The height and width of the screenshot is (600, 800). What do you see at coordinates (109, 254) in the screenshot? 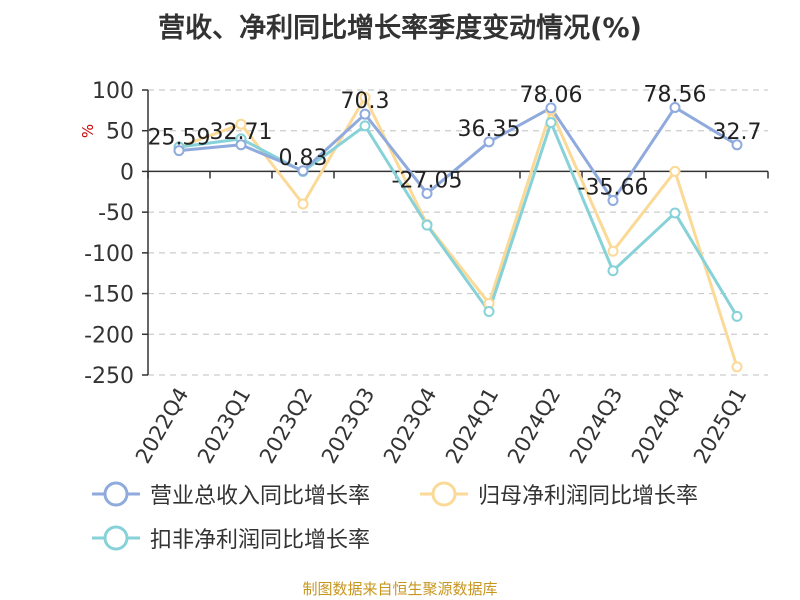
I see `y-tick-label: -100` at bounding box center [109, 254].